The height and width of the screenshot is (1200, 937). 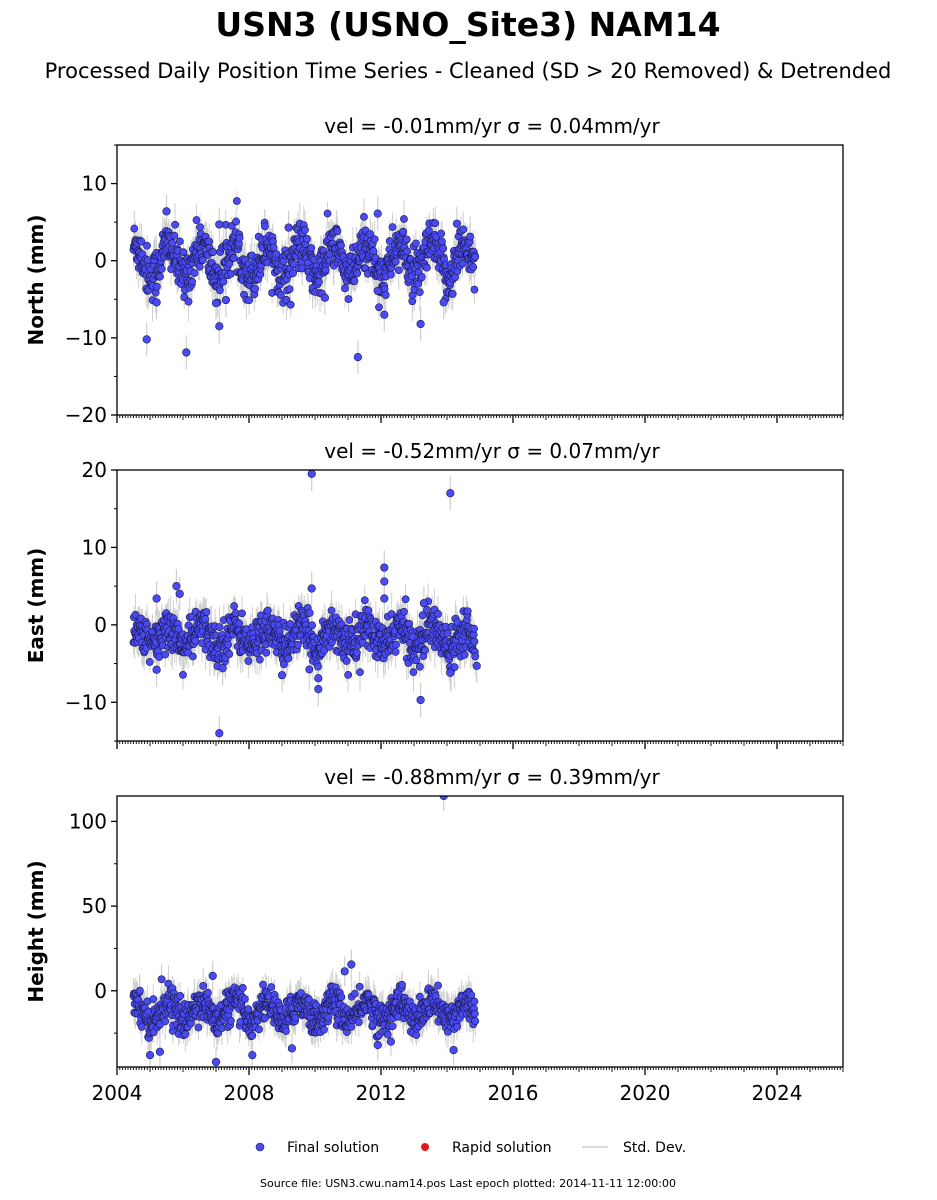 I want to click on y-tick-label: 10, so click(x=94, y=184).